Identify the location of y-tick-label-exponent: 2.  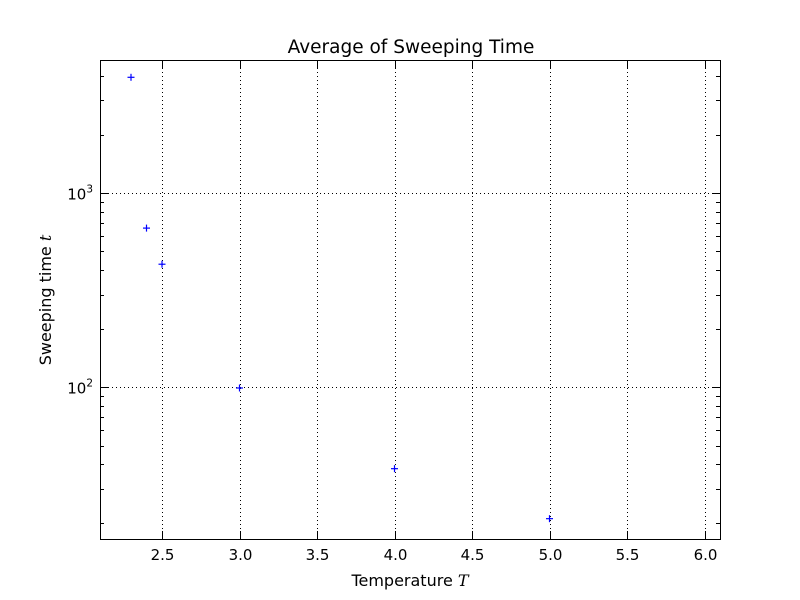
(89, 384).